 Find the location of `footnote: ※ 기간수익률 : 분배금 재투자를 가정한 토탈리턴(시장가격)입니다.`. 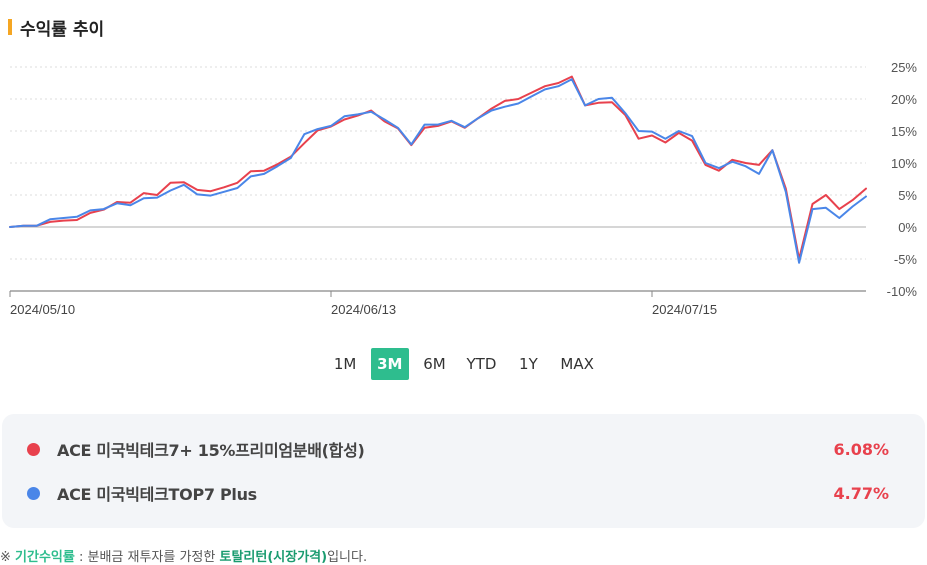

footnote: ※ 기간수익률 : 분배금 재투자를 가정한 토탈리턴(시장가격)입니다. is located at coordinates (183, 555).